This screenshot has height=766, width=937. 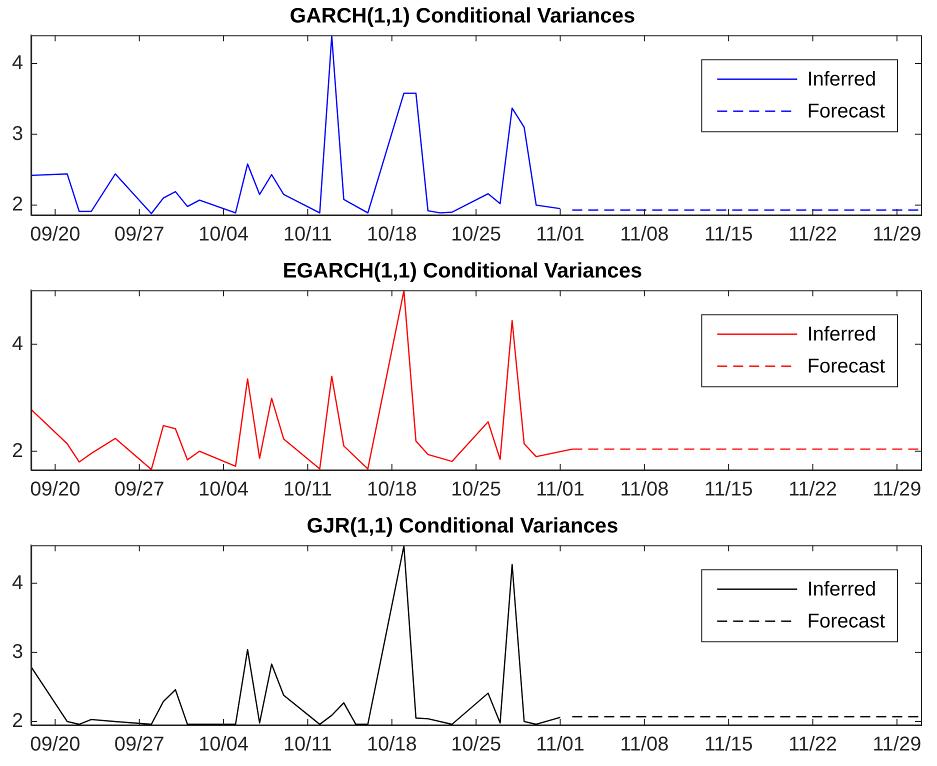 I want to click on chart-title: GARCH(1,1) Conditional Variances, so click(x=463, y=16).